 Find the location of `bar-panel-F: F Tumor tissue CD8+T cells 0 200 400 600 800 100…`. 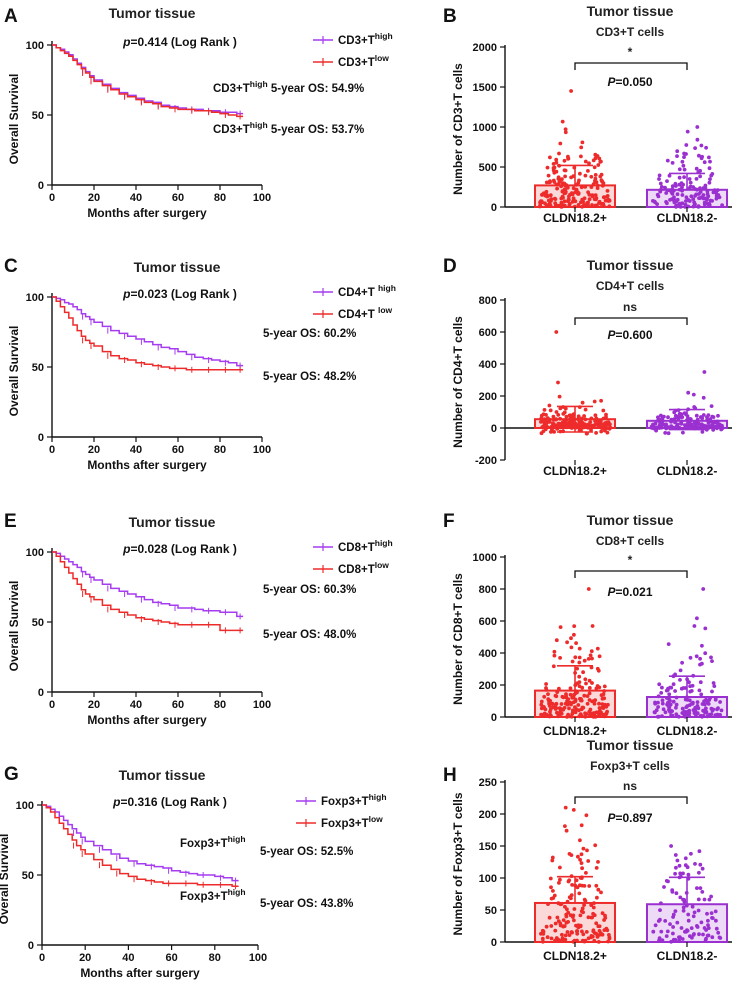

bar-panel-F: F Tumor tissue CD8+T cells 0 200 400 600 800 100… is located at coordinates (587, 624).